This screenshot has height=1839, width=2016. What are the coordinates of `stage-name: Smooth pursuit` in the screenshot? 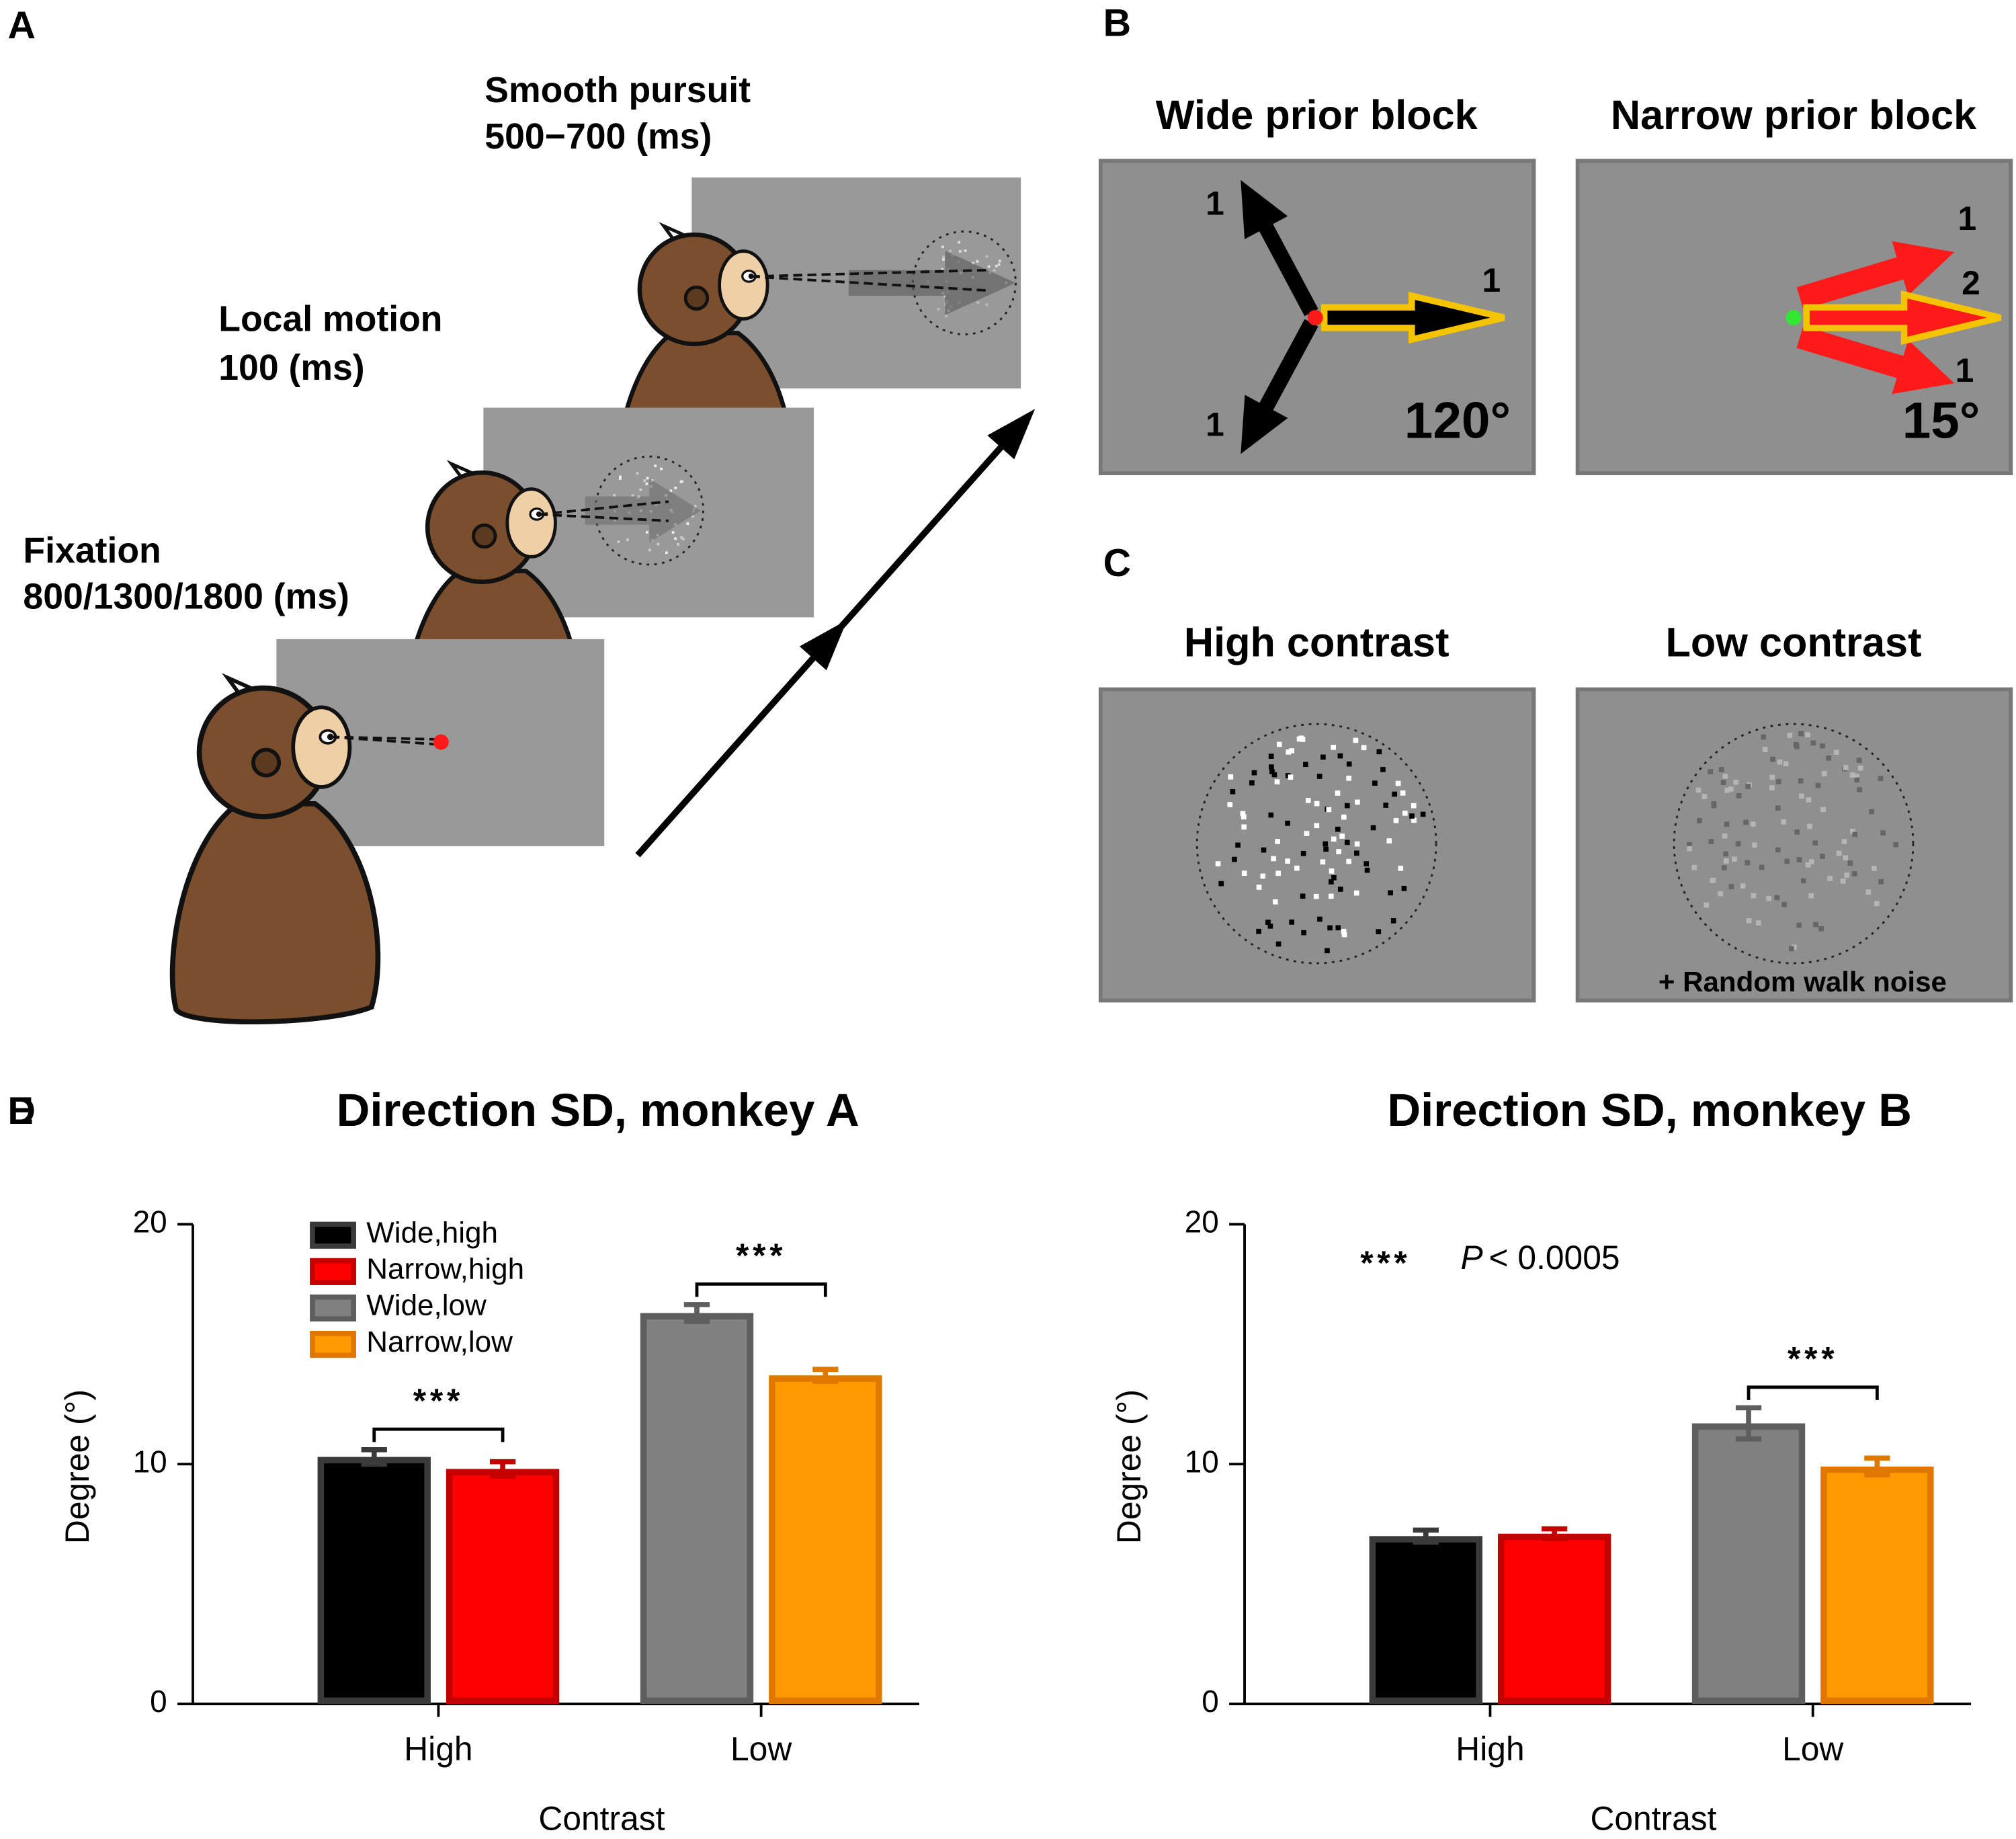 It's located at (618, 90).